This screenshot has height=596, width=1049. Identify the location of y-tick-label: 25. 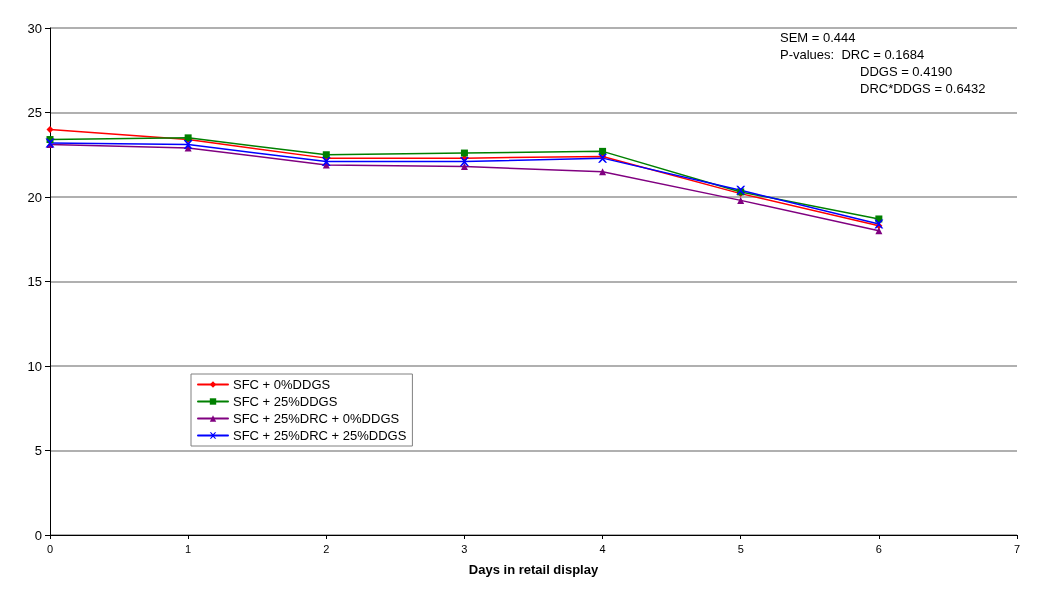
(34, 112).